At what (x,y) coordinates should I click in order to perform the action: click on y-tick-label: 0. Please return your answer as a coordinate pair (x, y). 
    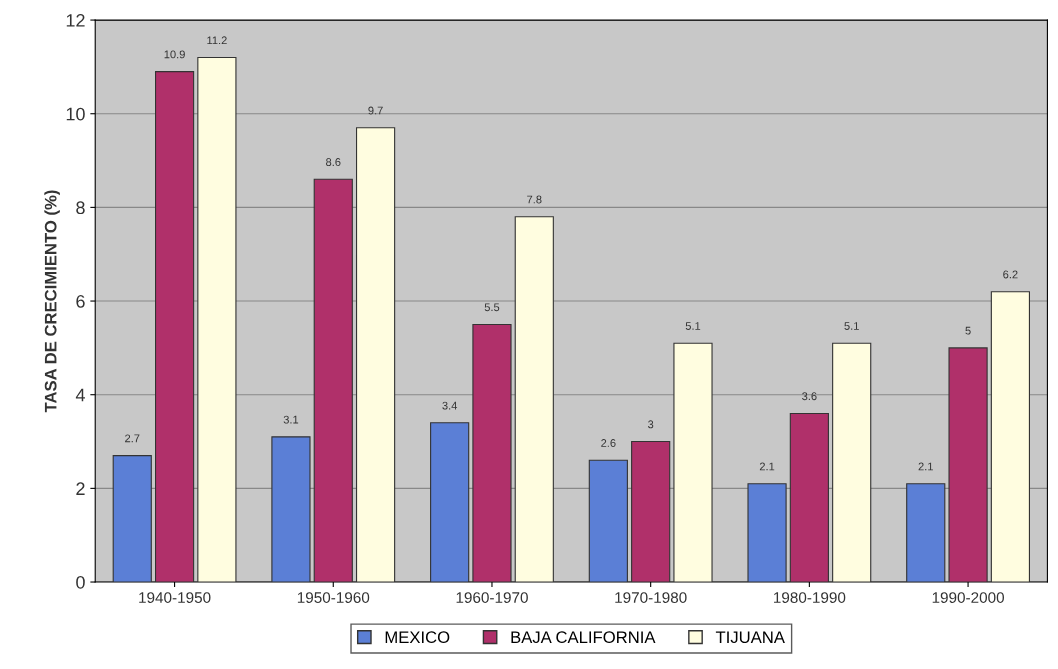
    Looking at the image, I should click on (80, 582).